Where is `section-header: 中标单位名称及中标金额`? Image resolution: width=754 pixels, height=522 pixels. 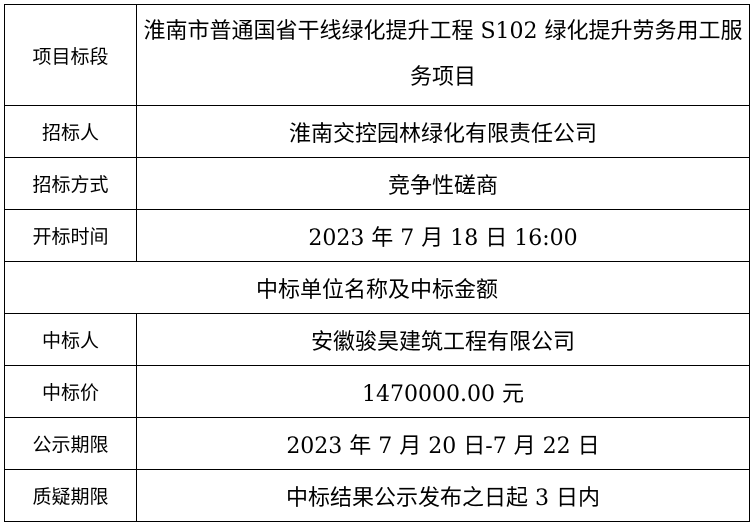 section-header: 中标单位名称及中标金额 is located at coordinates (377, 287).